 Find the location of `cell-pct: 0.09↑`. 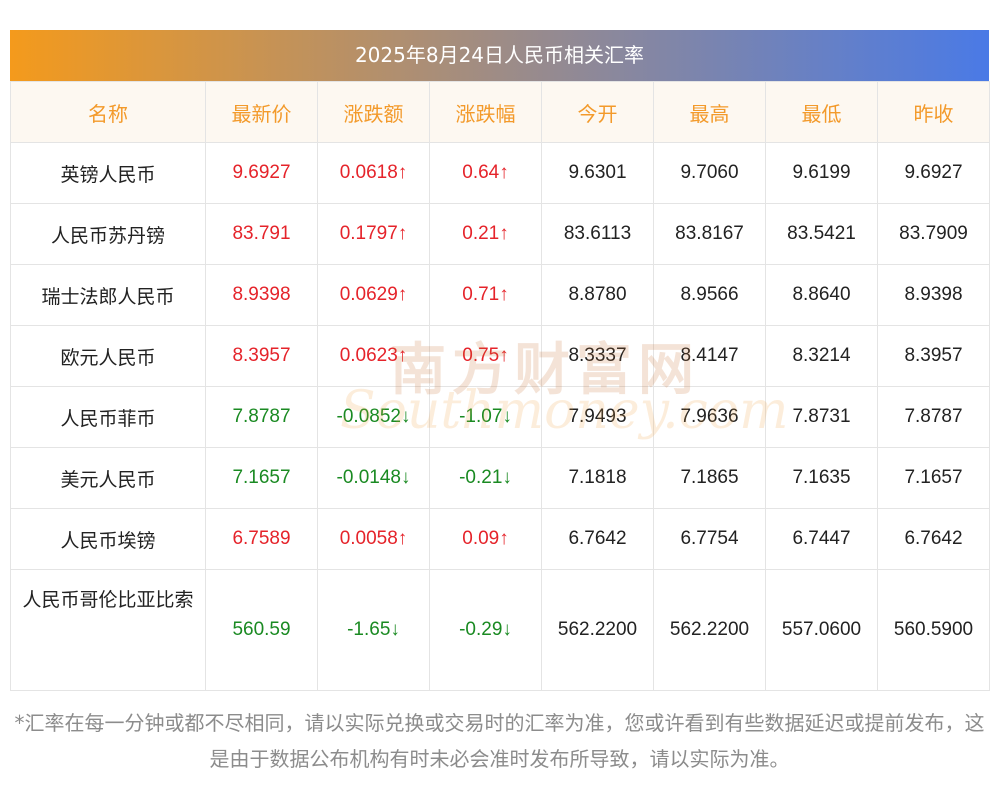

cell-pct: 0.09↑ is located at coordinates (485, 539).